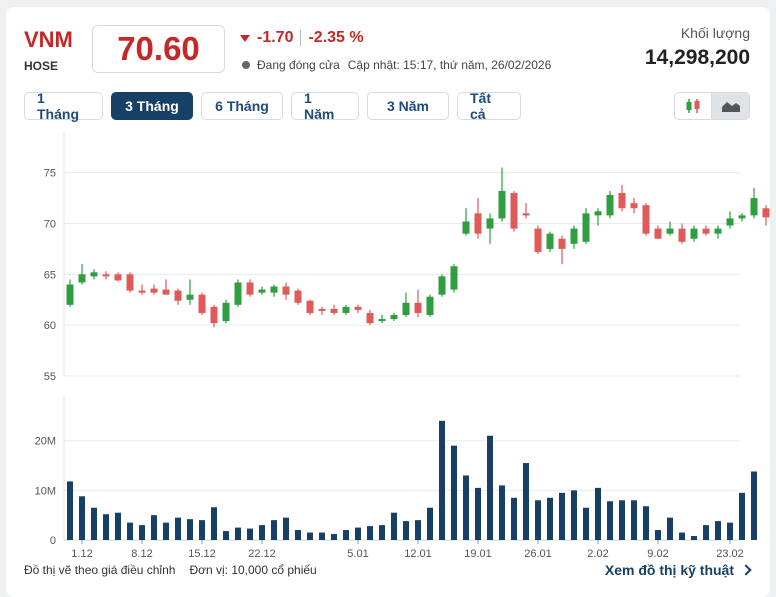  I want to click on price-tick-label: 60, so click(50, 326).